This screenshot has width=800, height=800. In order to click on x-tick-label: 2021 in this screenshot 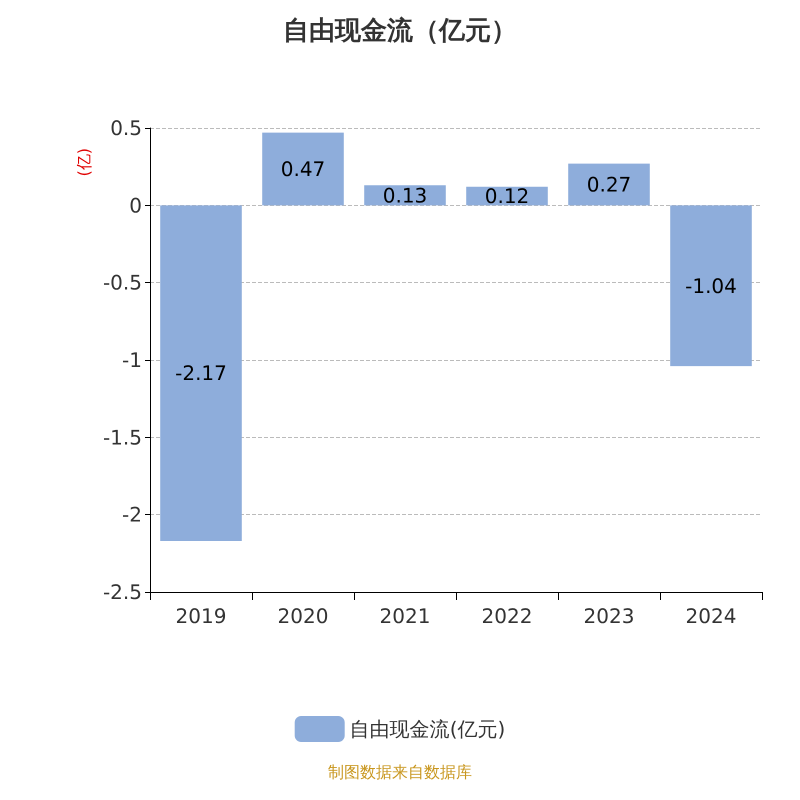, I will do `click(405, 616)`.